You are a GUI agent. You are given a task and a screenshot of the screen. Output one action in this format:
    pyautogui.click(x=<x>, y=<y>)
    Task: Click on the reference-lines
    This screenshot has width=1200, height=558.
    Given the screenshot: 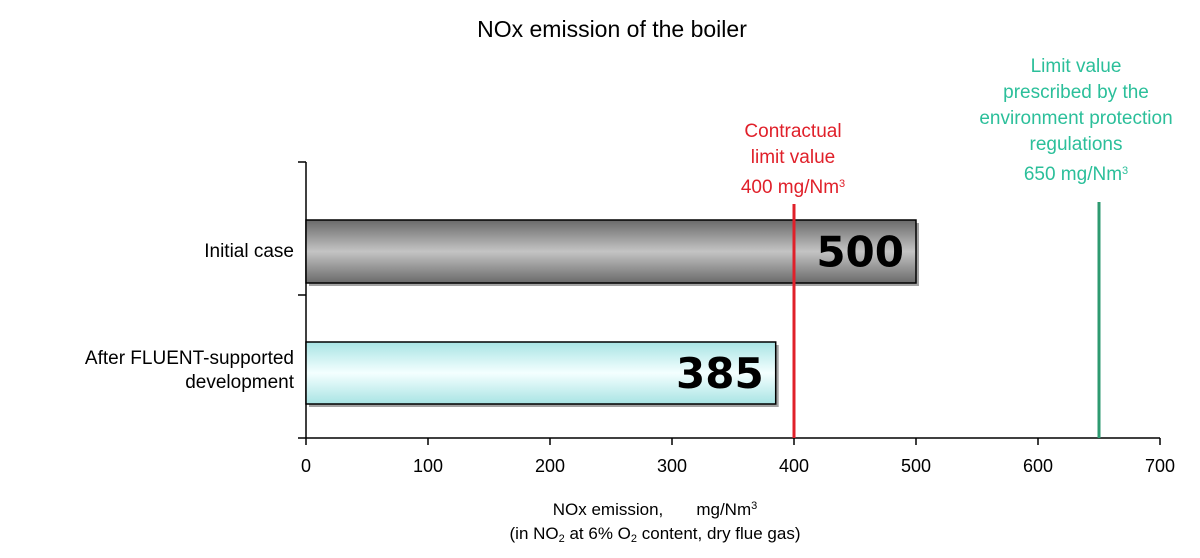 What is the action you would take?
    pyautogui.click(x=946, y=320)
    